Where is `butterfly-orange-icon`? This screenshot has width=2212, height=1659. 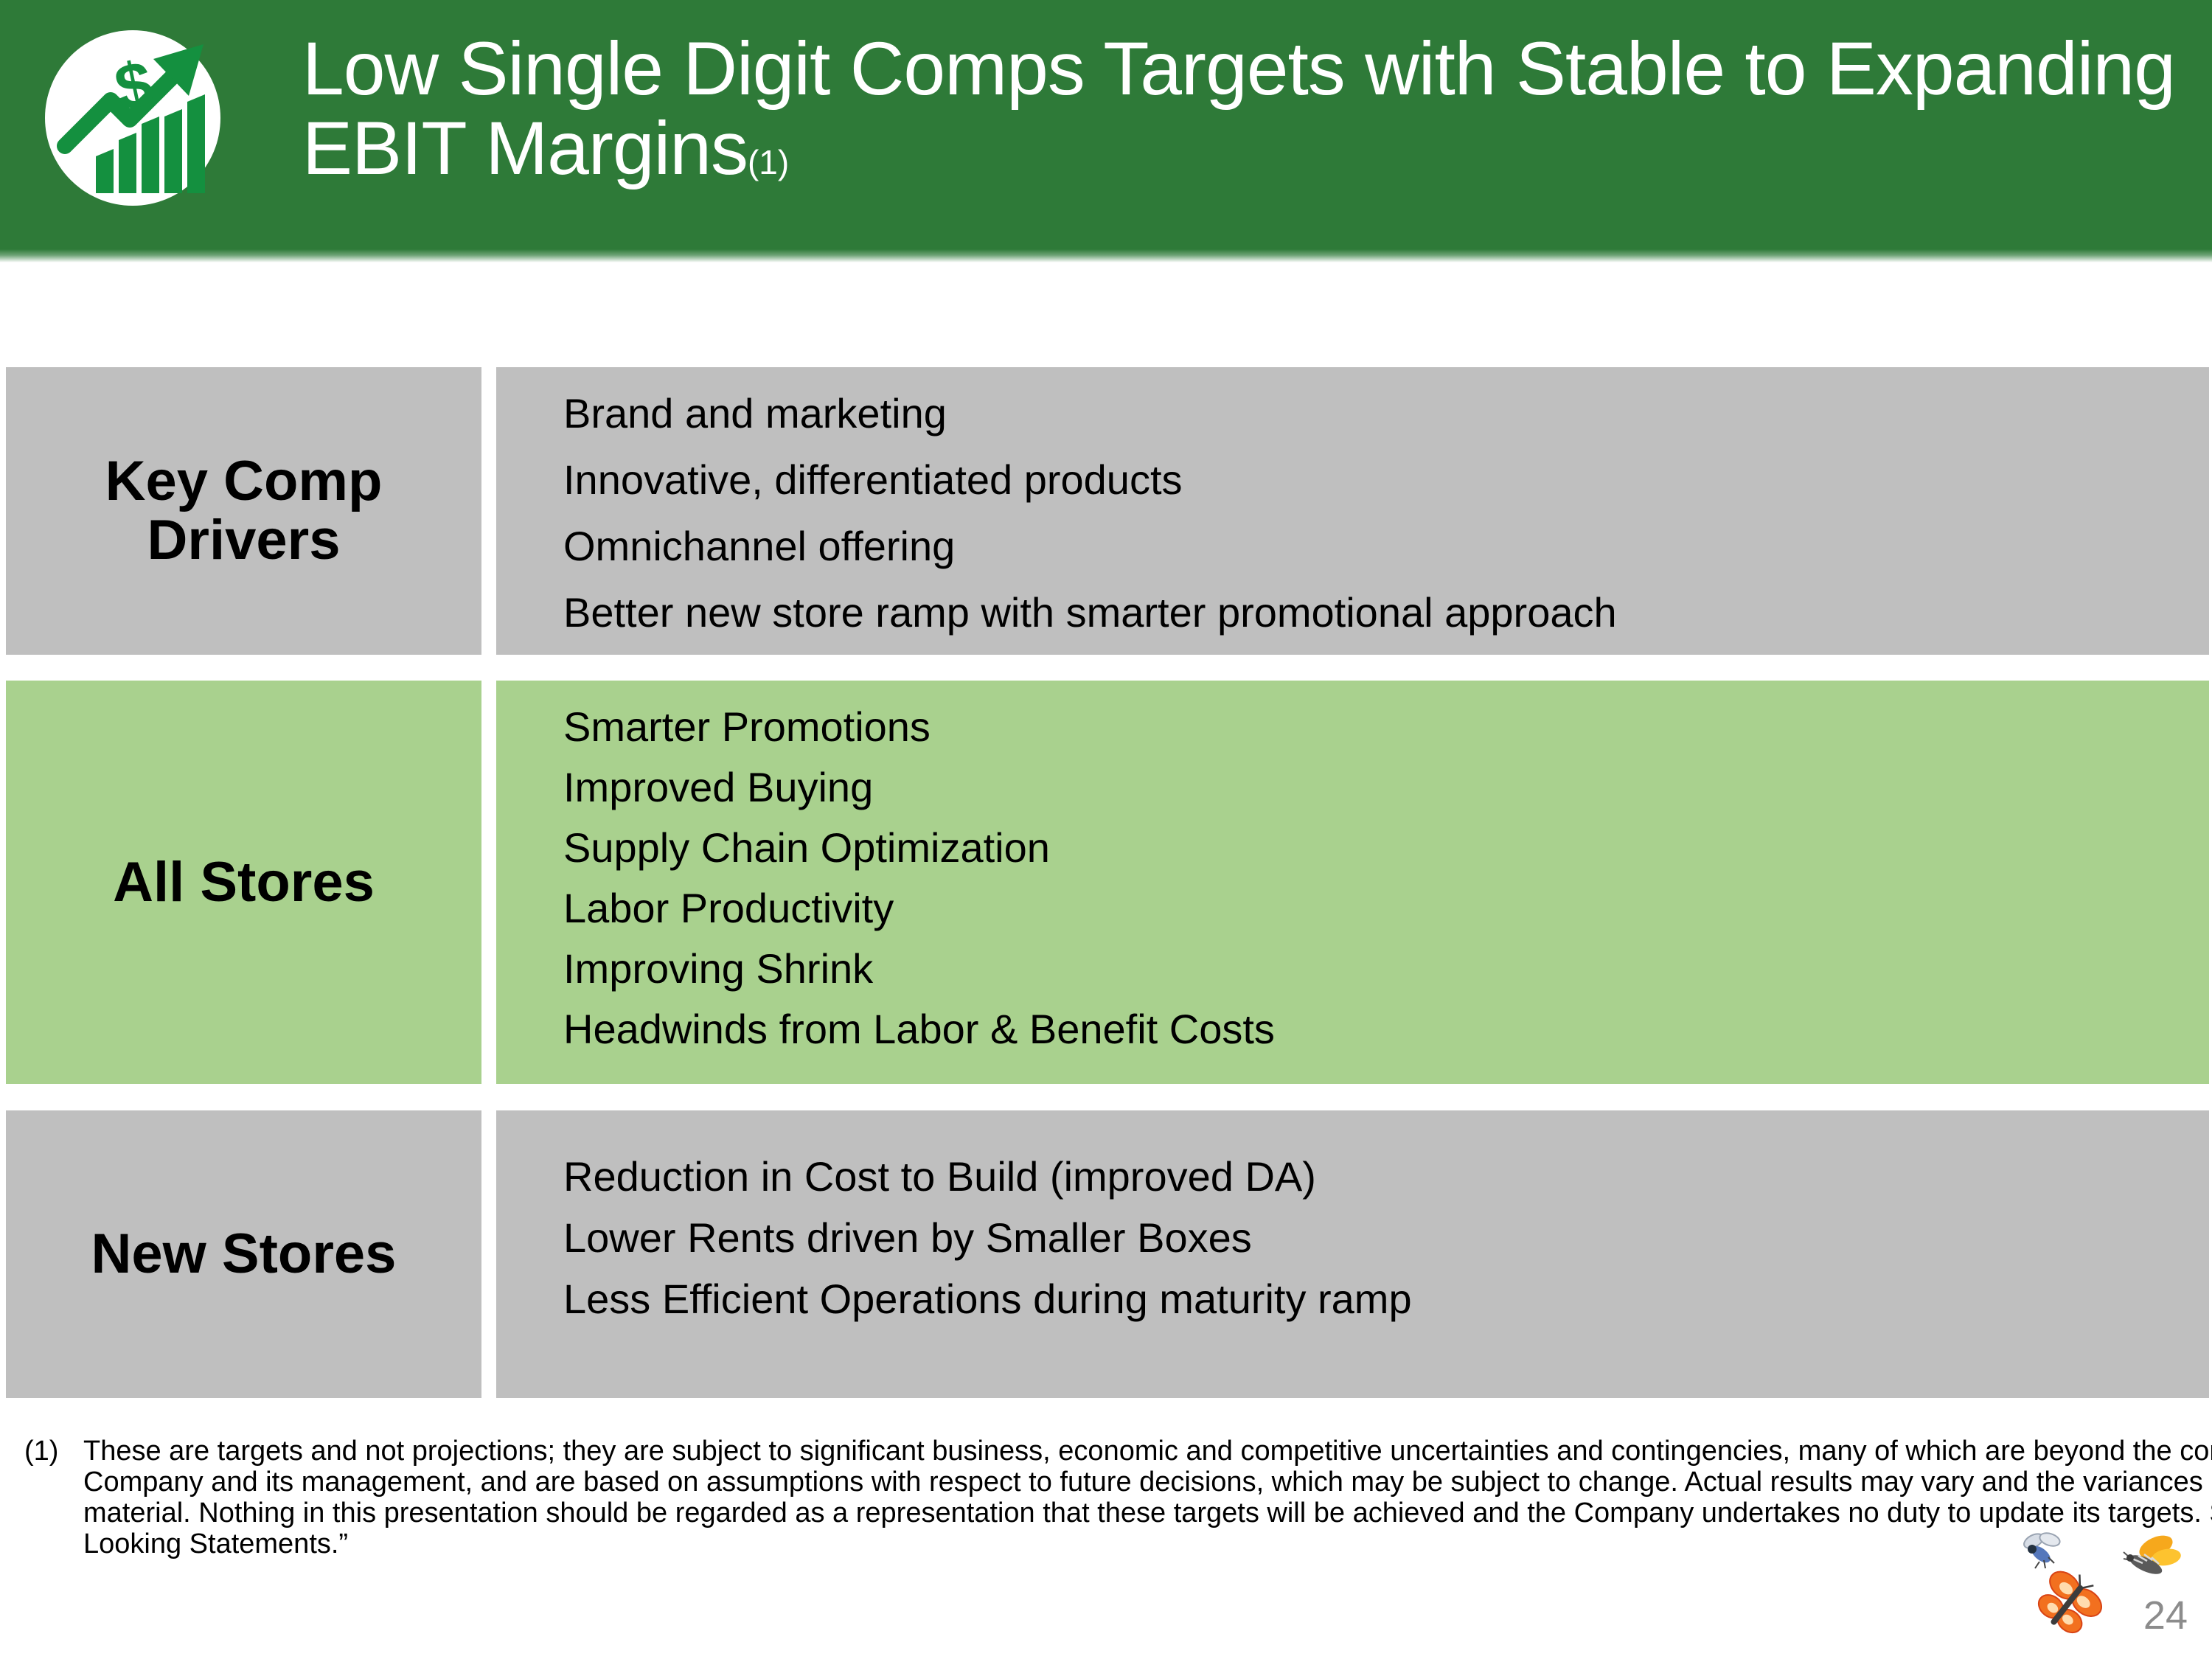
butterfly-orange-icon is located at coordinates (2067, 1604).